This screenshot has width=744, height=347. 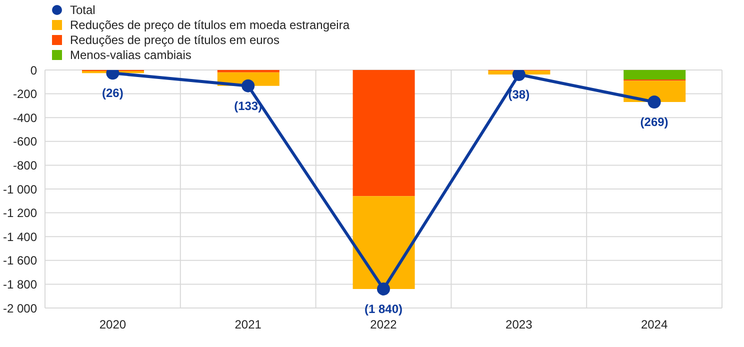 What do you see at coordinates (131, 55) in the screenshot?
I see `legend-label: Menos-valias cambiais` at bounding box center [131, 55].